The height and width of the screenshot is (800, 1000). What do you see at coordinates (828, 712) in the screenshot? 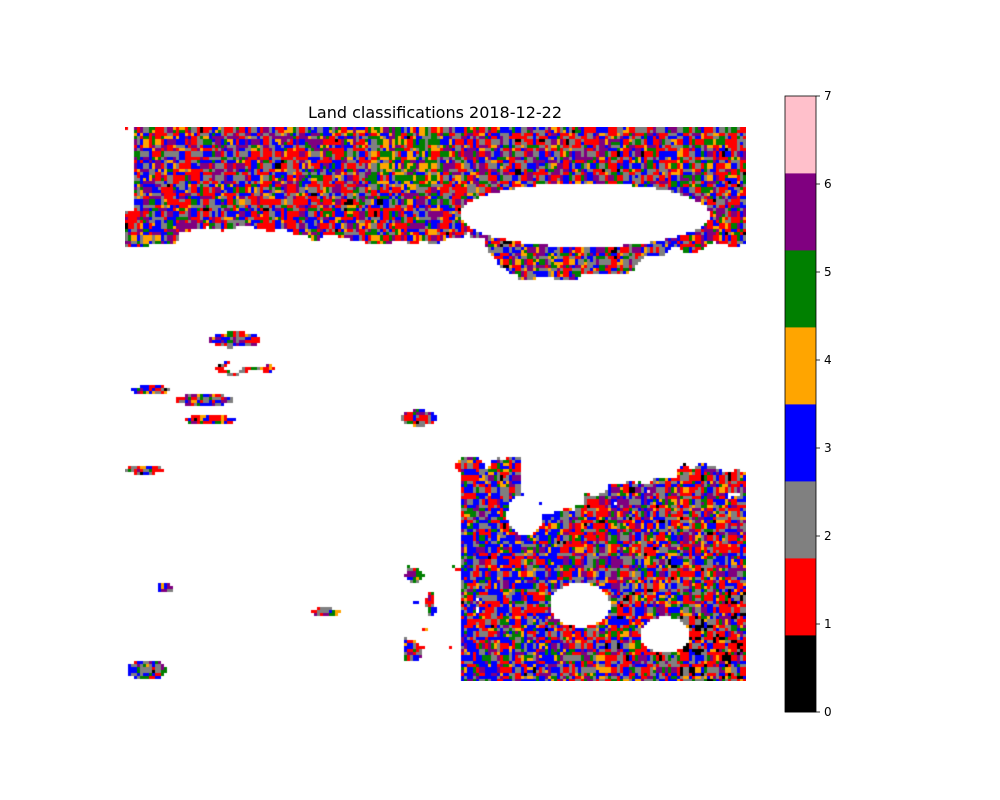
I see `colorbar-tick-label-0: 0` at bounding box center [828, 712].